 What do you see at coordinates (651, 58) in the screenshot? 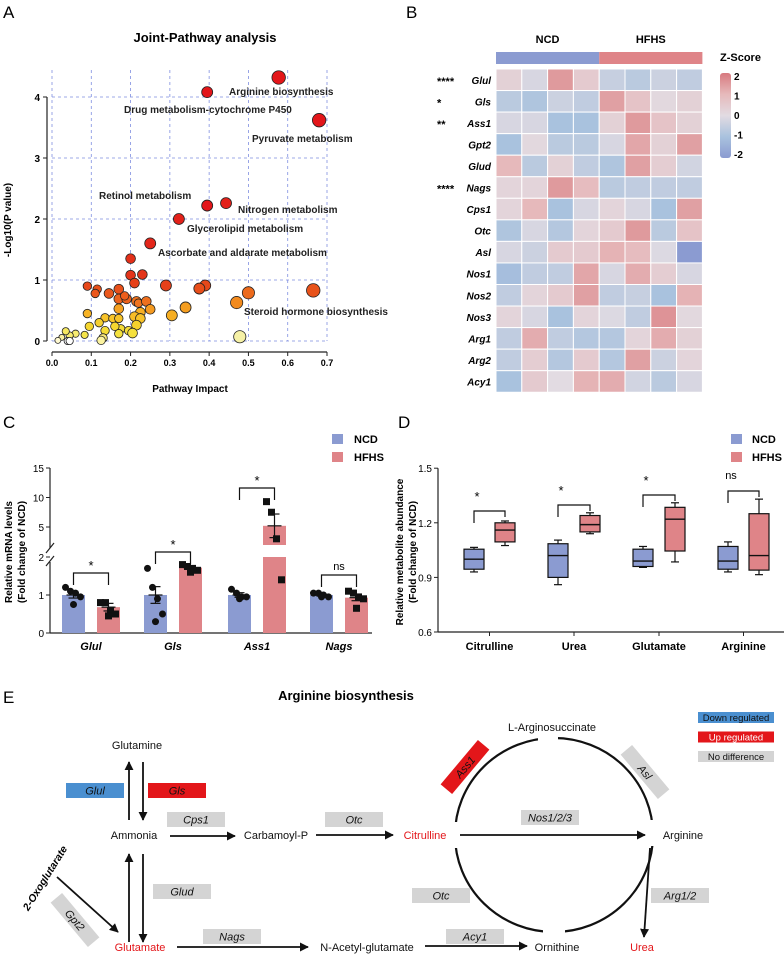
I see `group-bar-hfhs` at bounding box center [651, 58].